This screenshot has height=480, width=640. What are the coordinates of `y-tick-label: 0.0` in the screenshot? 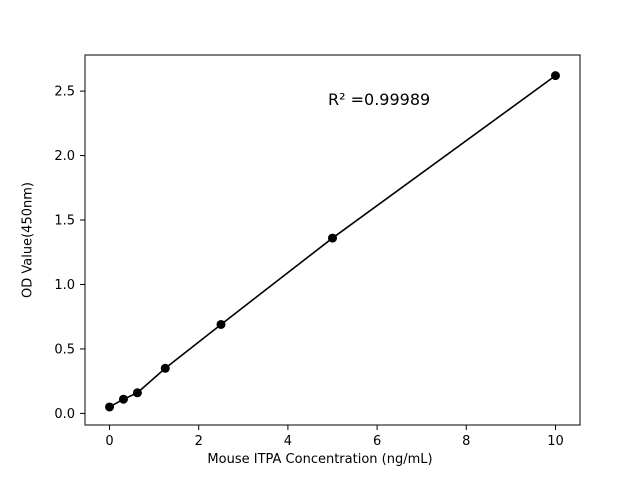 It's located at (64, 414).